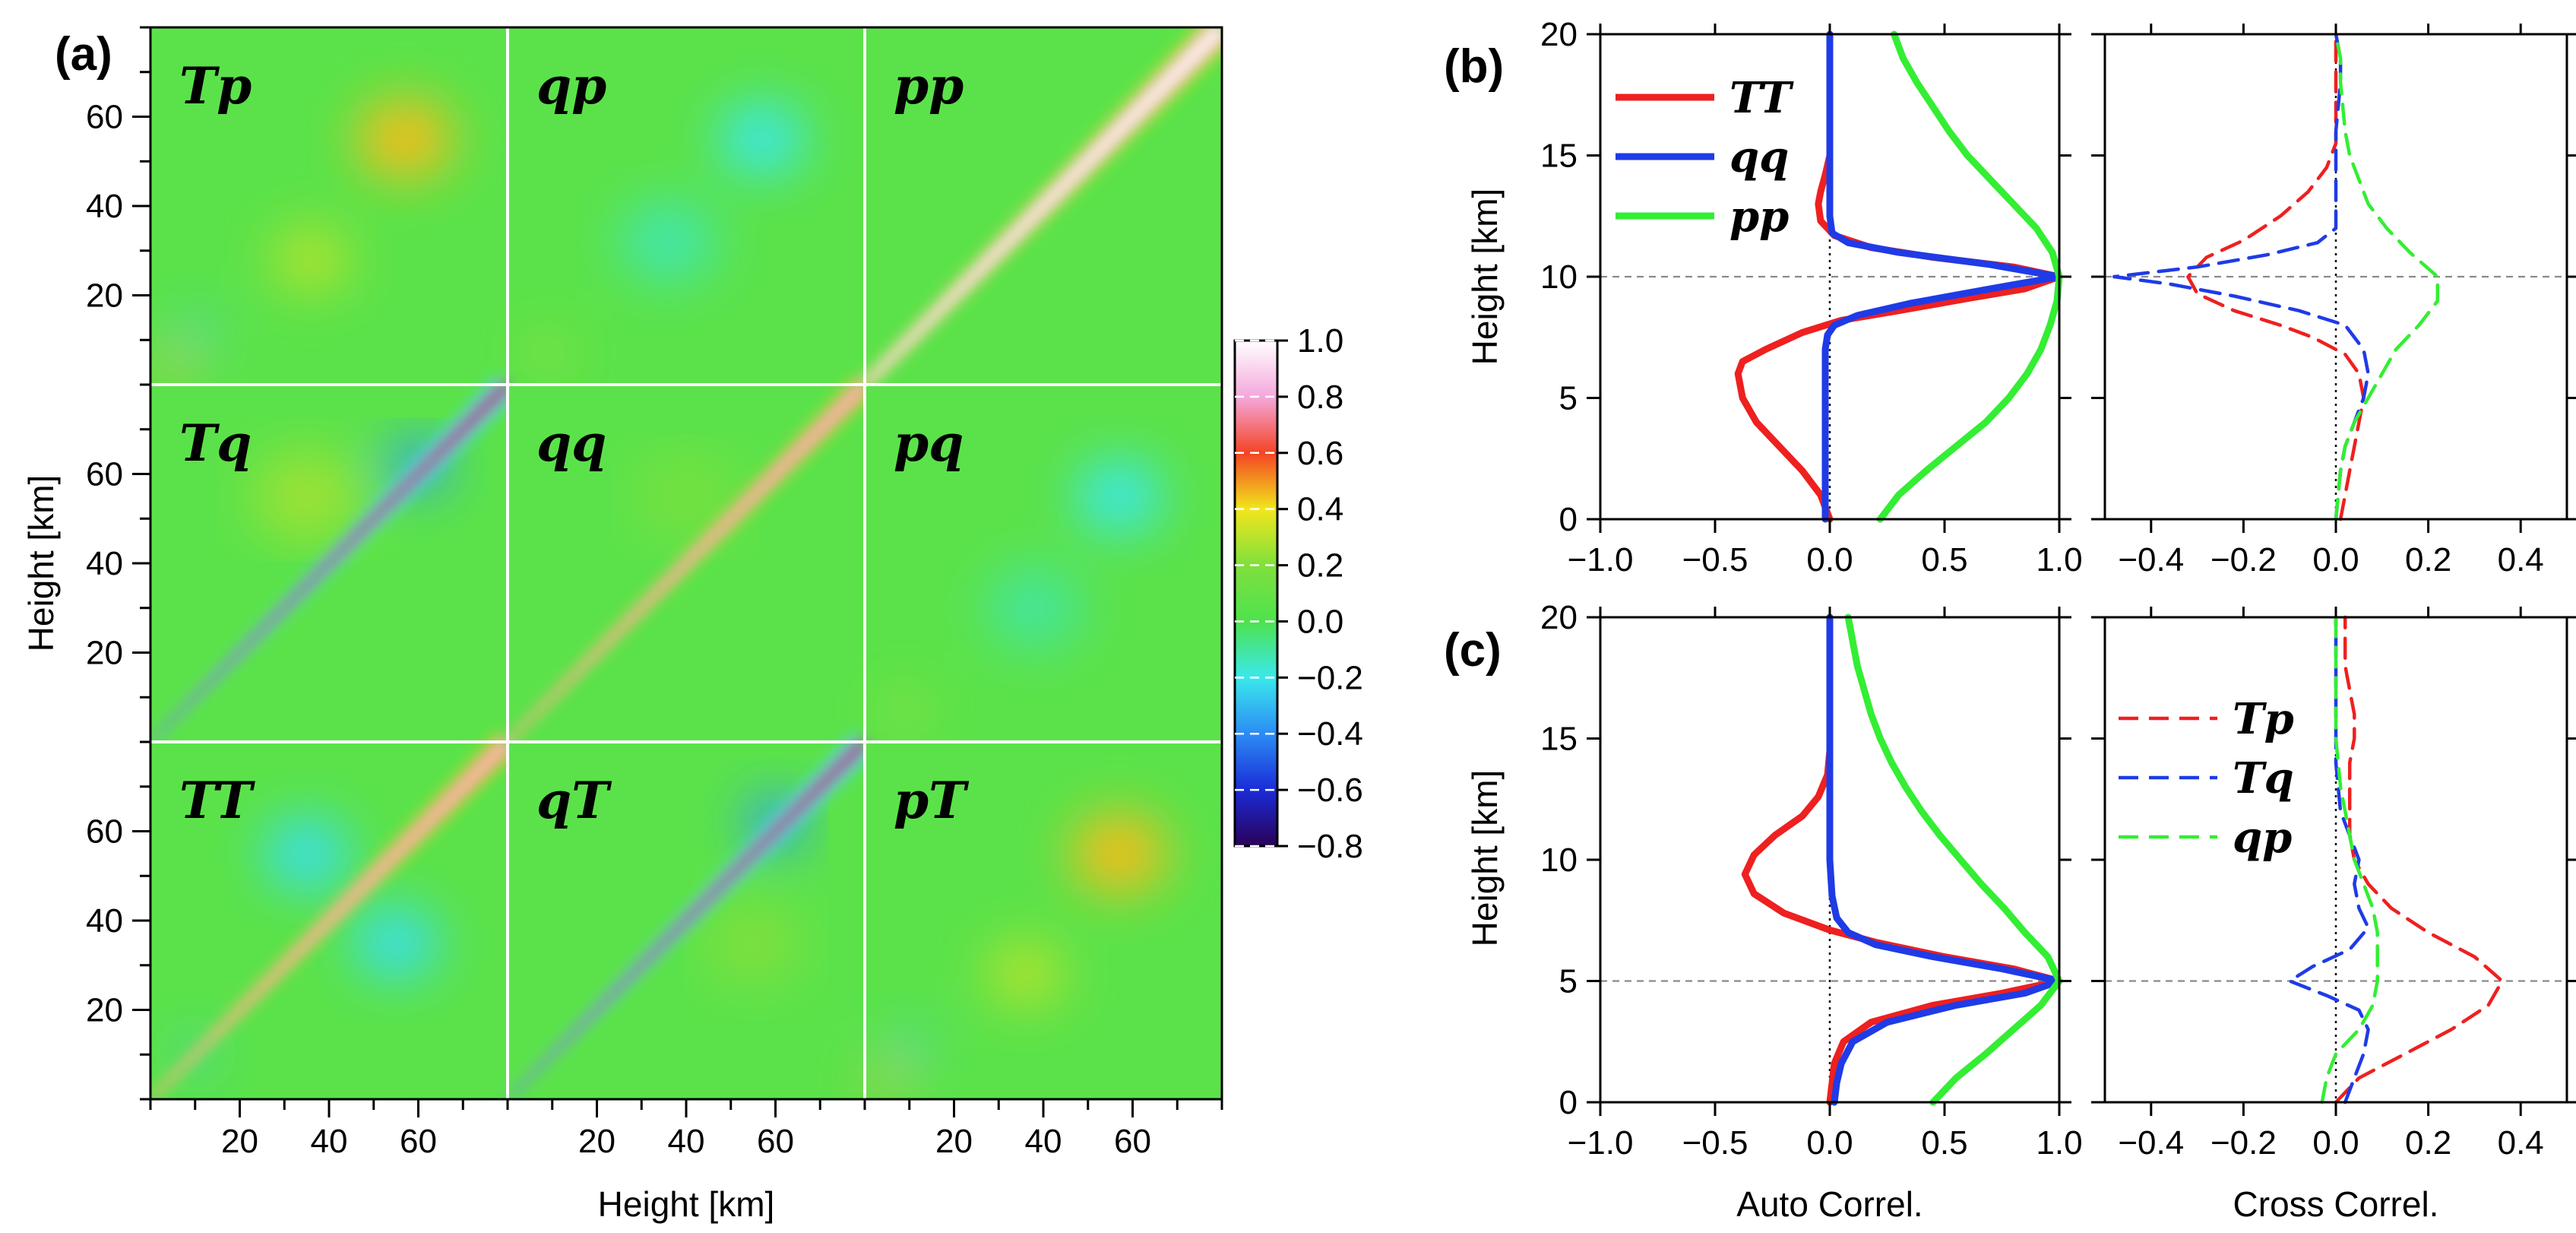  What do you see at coordinates (1320, 454) in the screenshot?
I see `colorbar-tick-label: 0.6` at bounding box center [1320, 454].